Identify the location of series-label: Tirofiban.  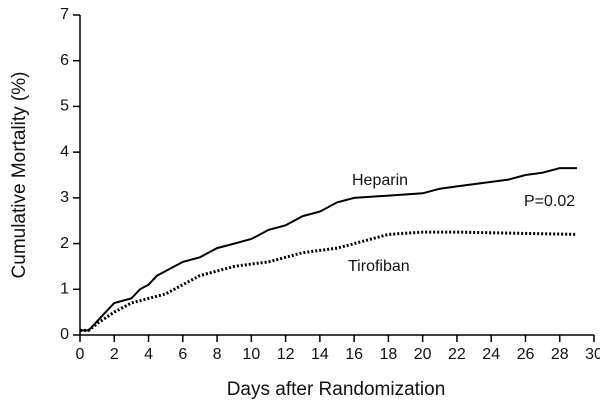
(379, 266).